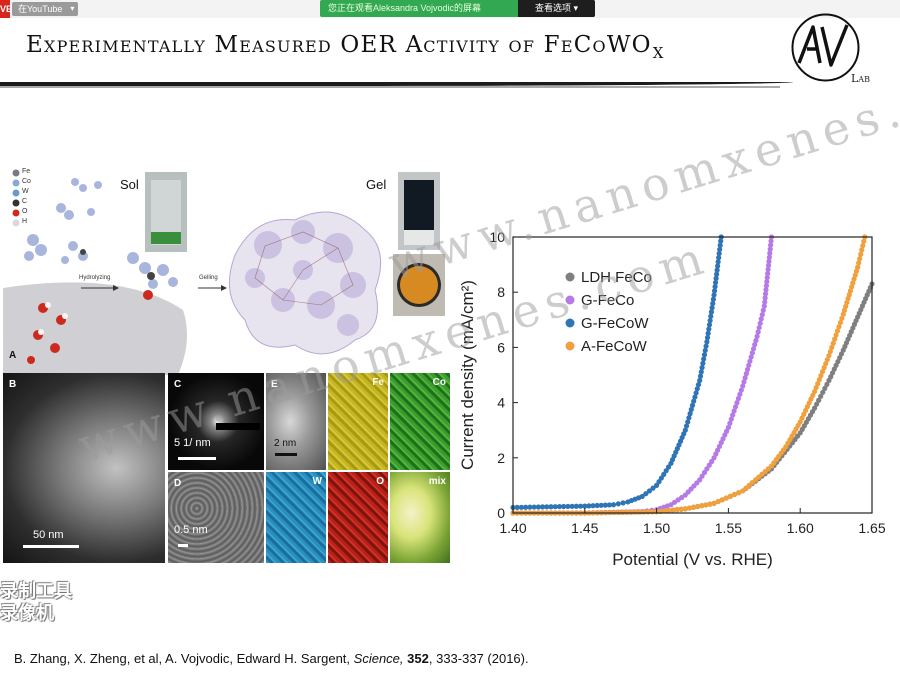 The image size is (900, 677). I want to click on legend-label: LDH FeCo, so click(616, 277).